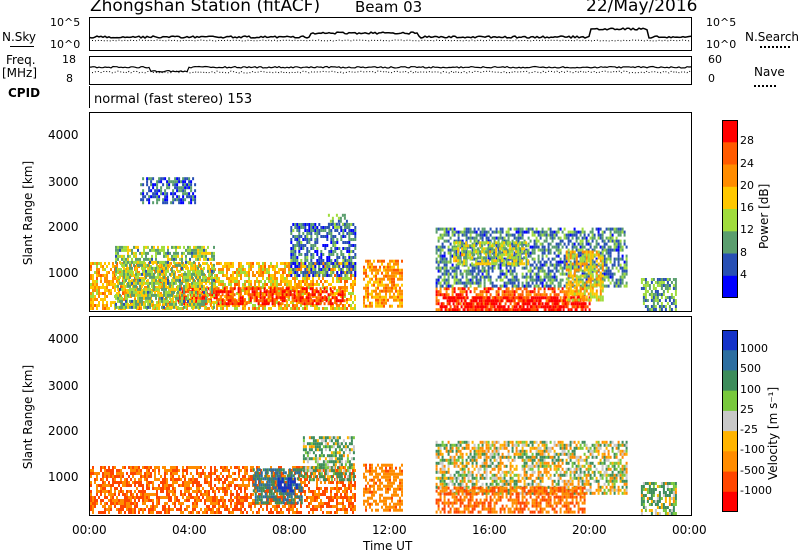 This screenshot has width=800, height=554. I want to click on noise-panel, so click(390, 34).